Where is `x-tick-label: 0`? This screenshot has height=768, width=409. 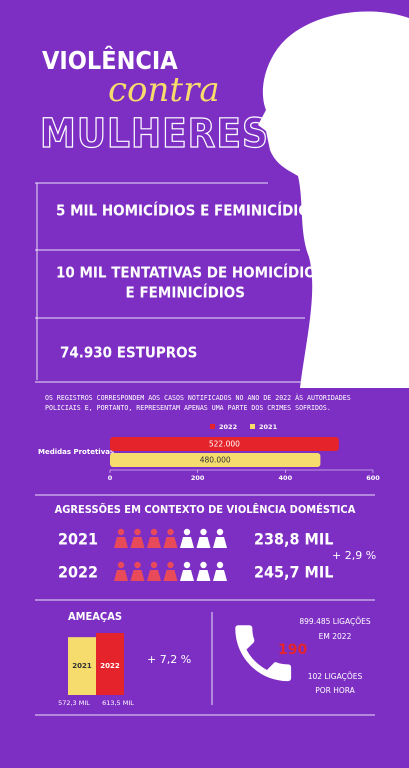
x-tick-label: 0 is located at coordinates (110, 478).